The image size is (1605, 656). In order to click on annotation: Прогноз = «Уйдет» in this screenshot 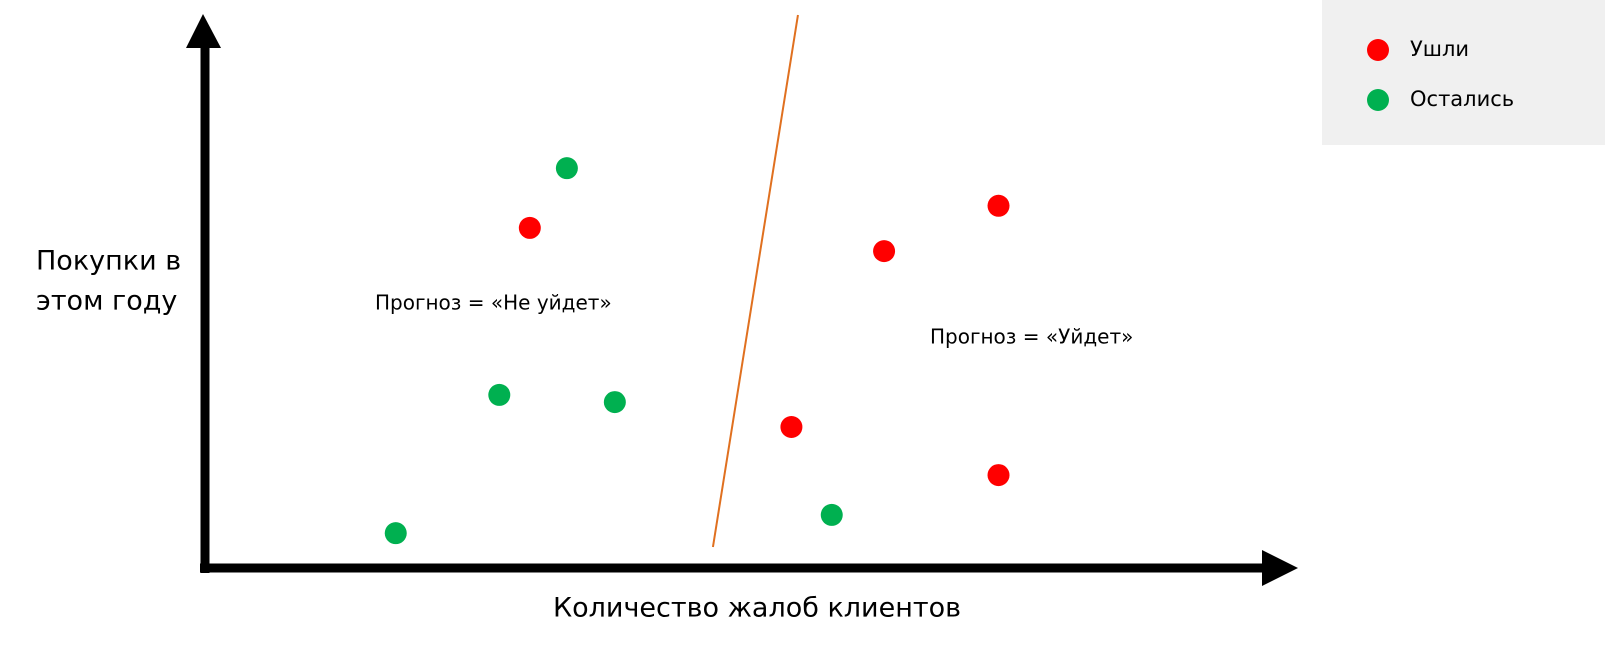, I will do `click(1031, 337)`.